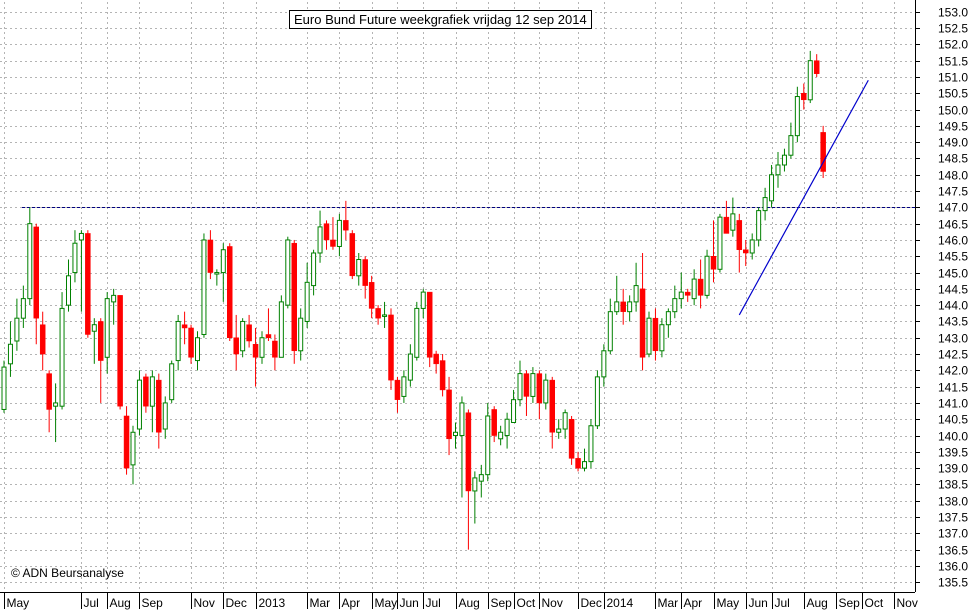 Image resolution: width=980 pixels, height=610 pixels. What do you see at coordinates (953, 371) in the screenshot?
I see `y-tick-label: 142.0` at bounding box center [953, 371].